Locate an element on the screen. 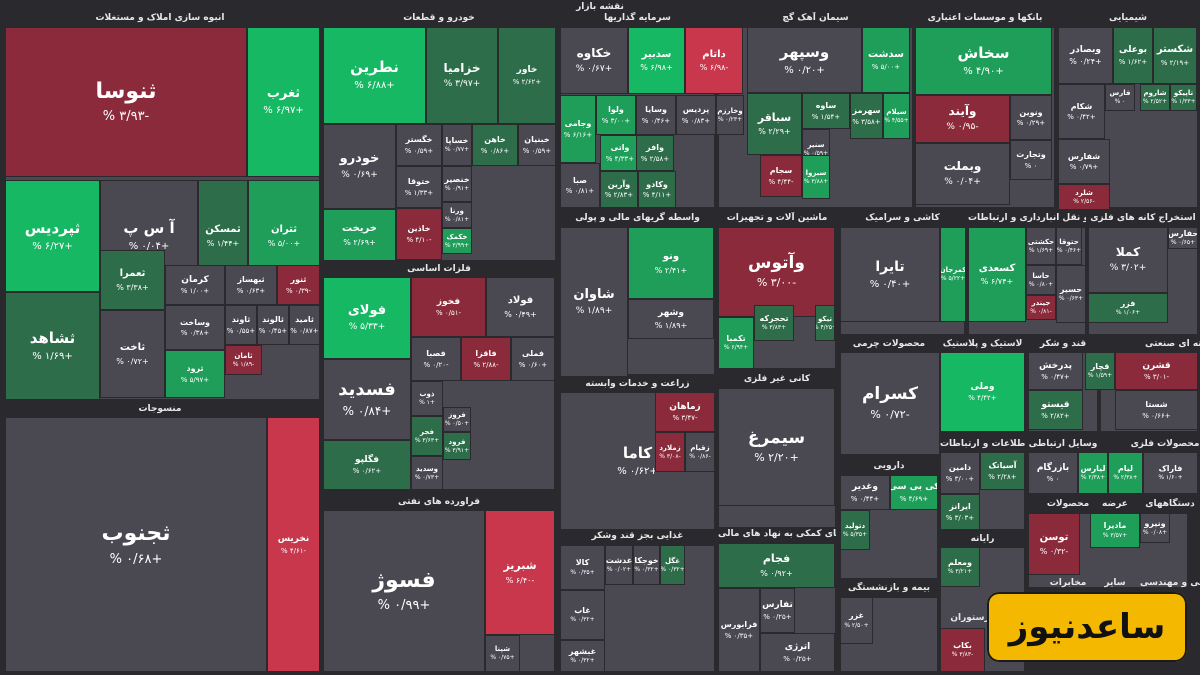  stock-tile: ومعلم% ۳/۲۱+ is located at coordinates (960, 567).